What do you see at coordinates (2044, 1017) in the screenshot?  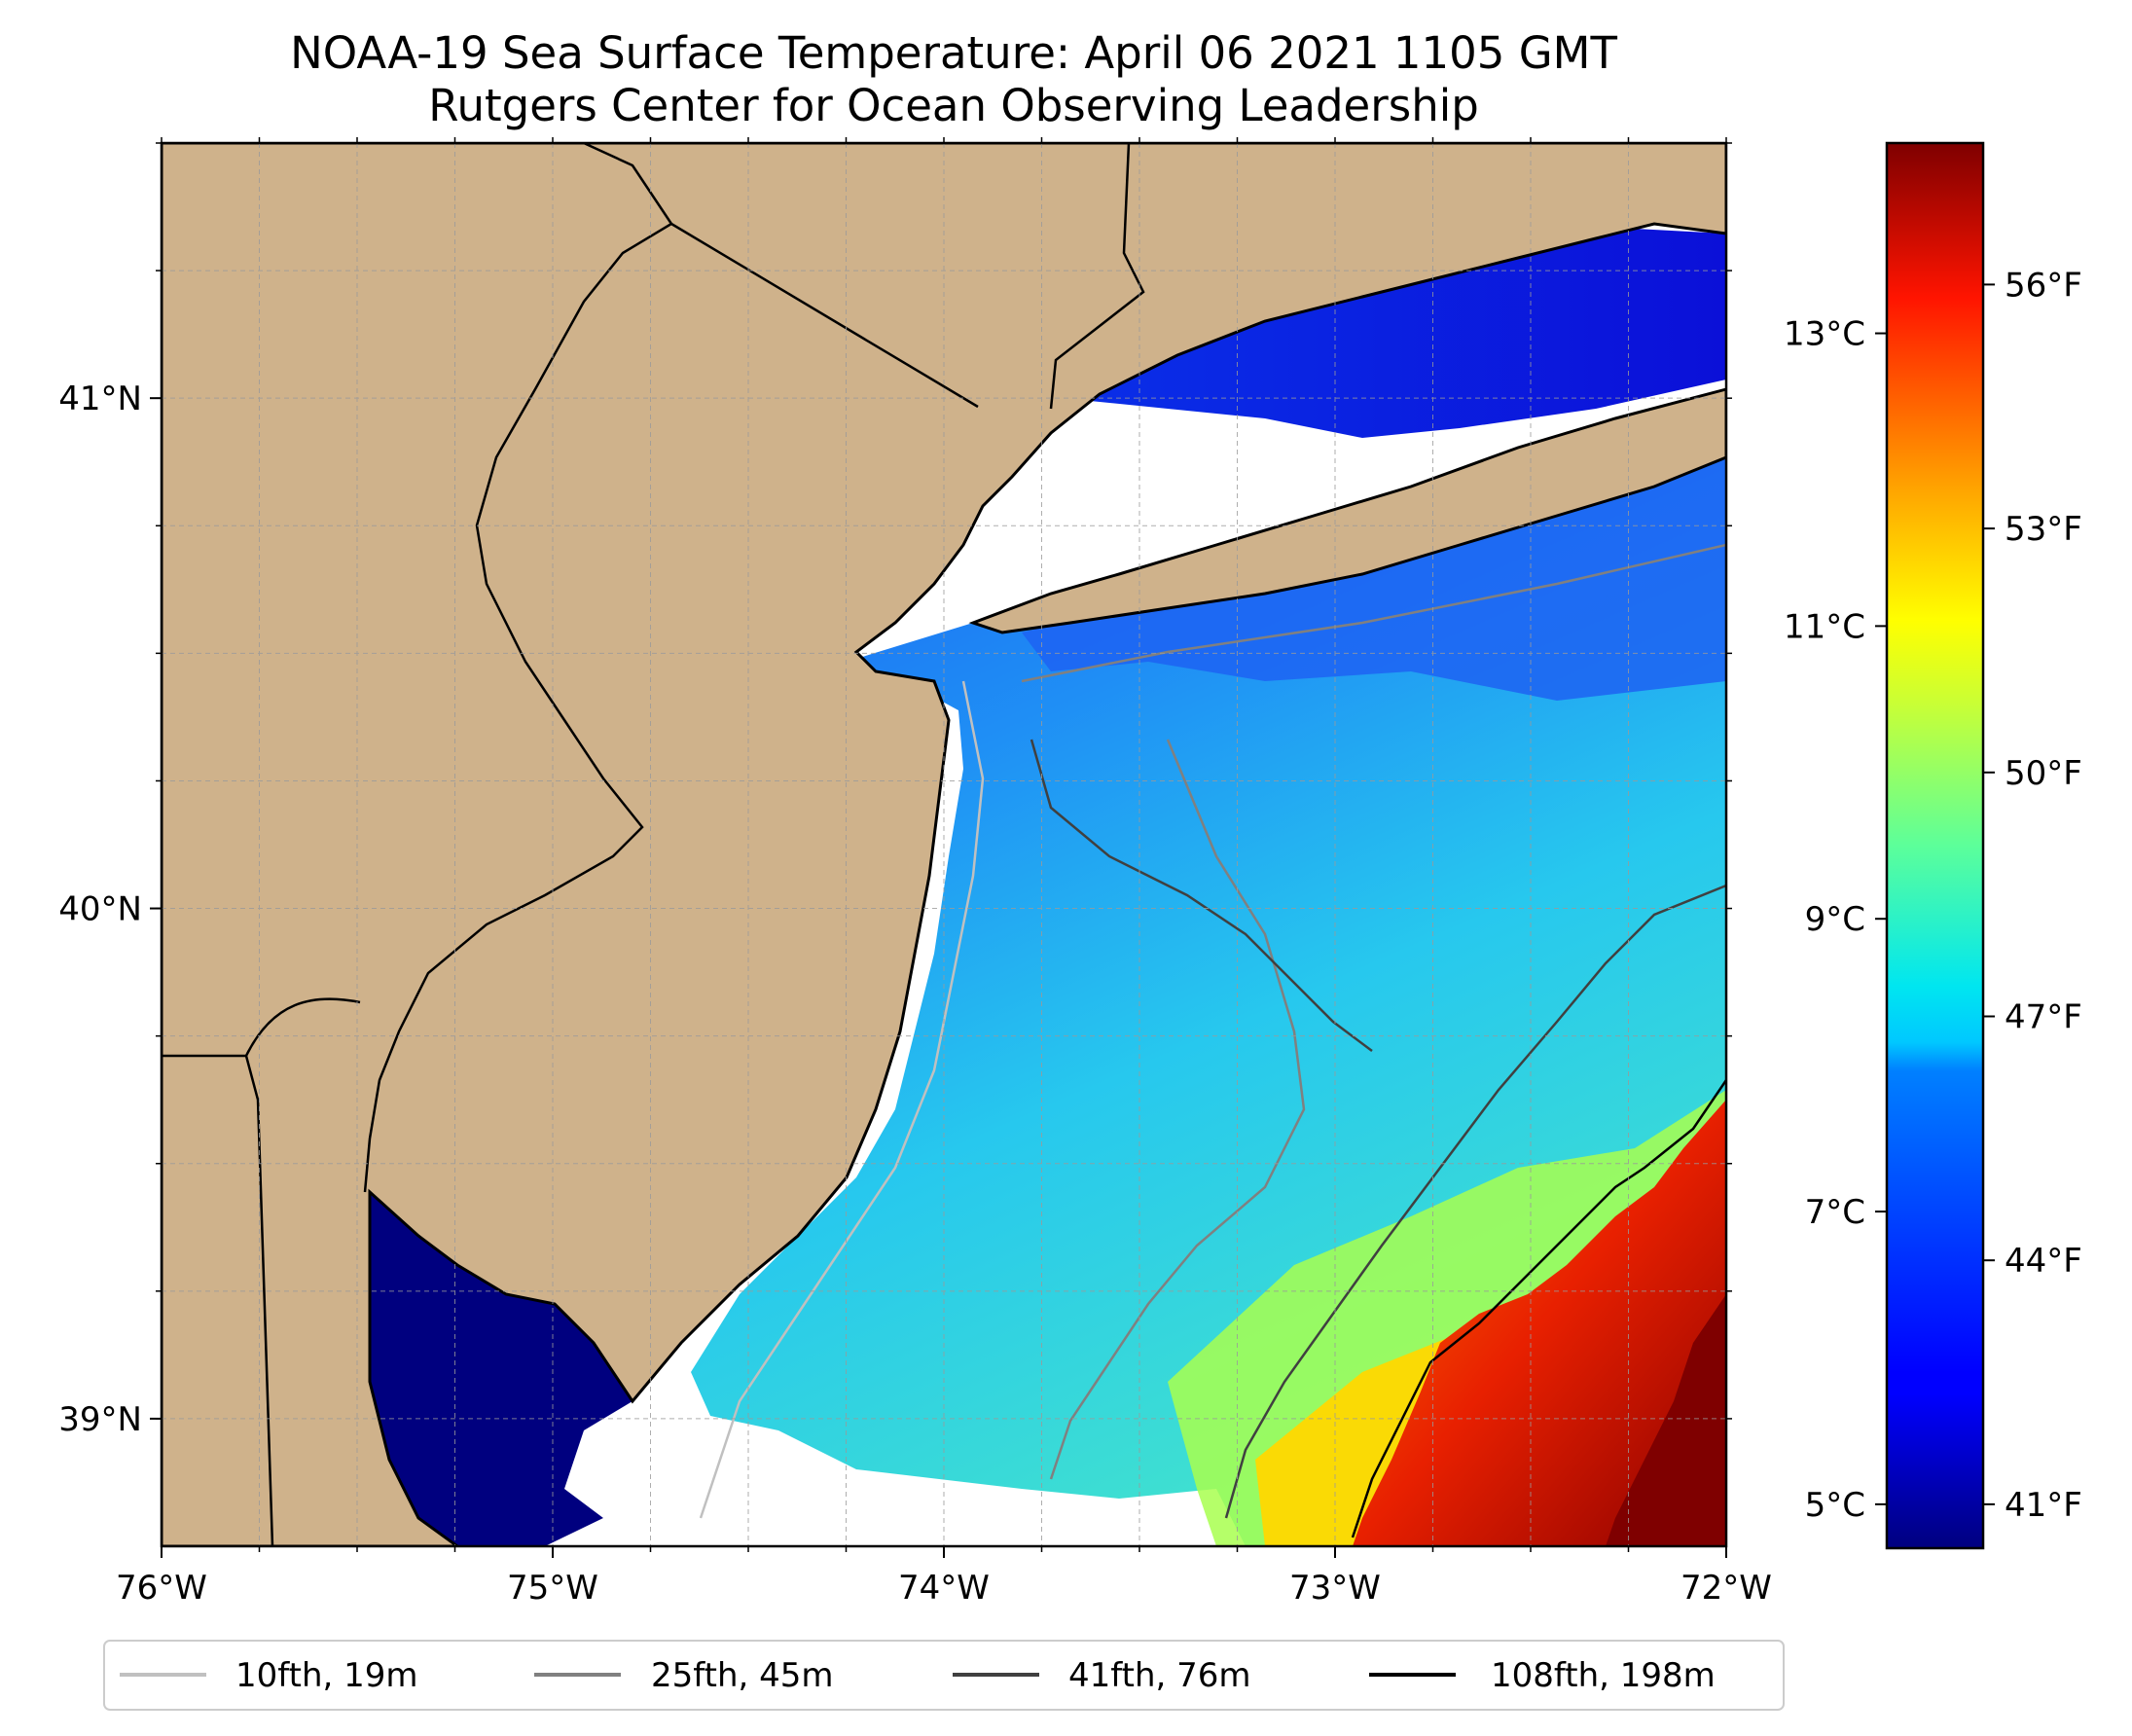 I see `colorbar-fahrenheit-label: 47°F` at bounding box center [2044, 1017].